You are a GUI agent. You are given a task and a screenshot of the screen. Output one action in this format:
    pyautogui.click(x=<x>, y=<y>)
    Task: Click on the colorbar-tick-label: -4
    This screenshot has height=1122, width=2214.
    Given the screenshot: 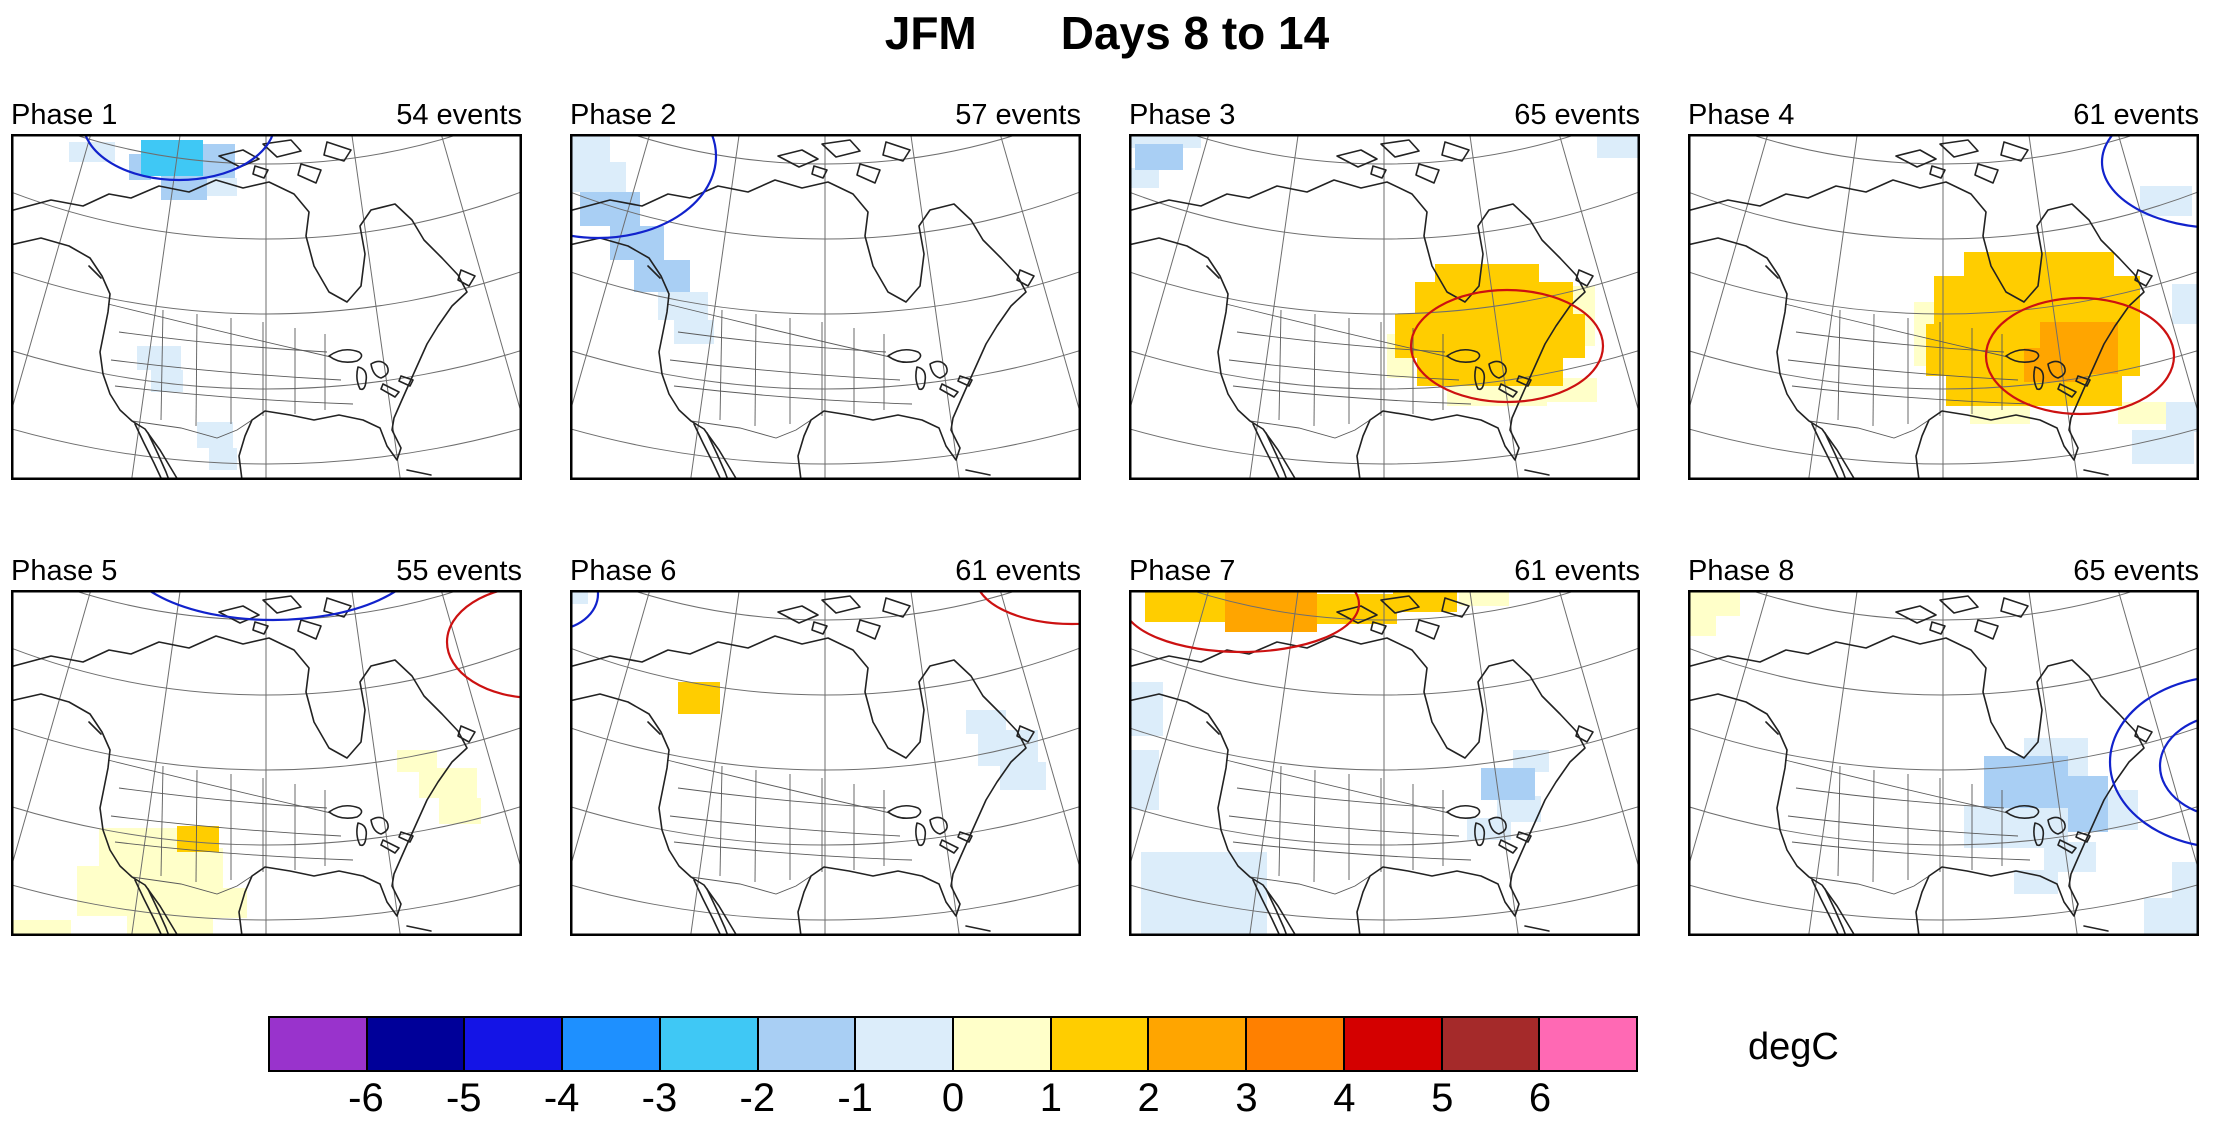 What is the action you would take?
    pyautogui.click(x=561, y=1098)
    